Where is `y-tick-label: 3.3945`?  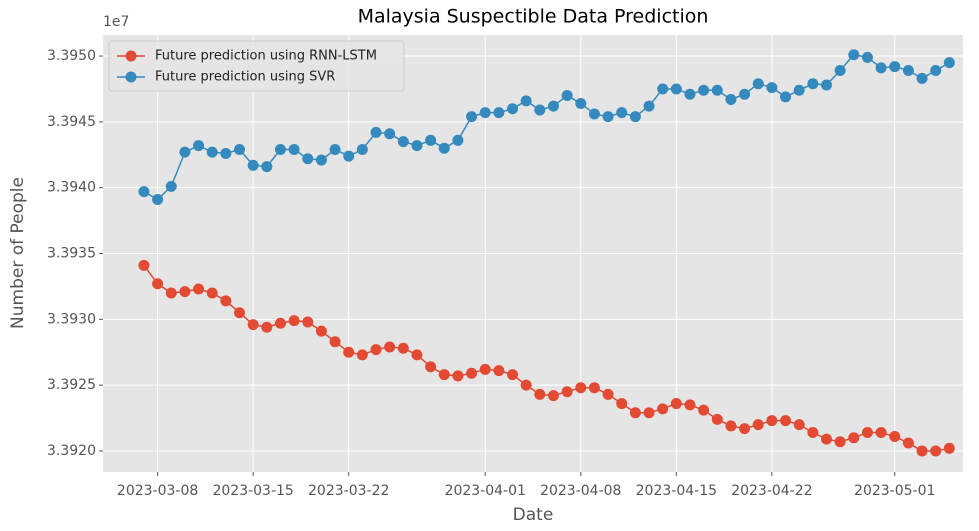
y-tick-label: 3.3945 is located at coordinates (71, 122).